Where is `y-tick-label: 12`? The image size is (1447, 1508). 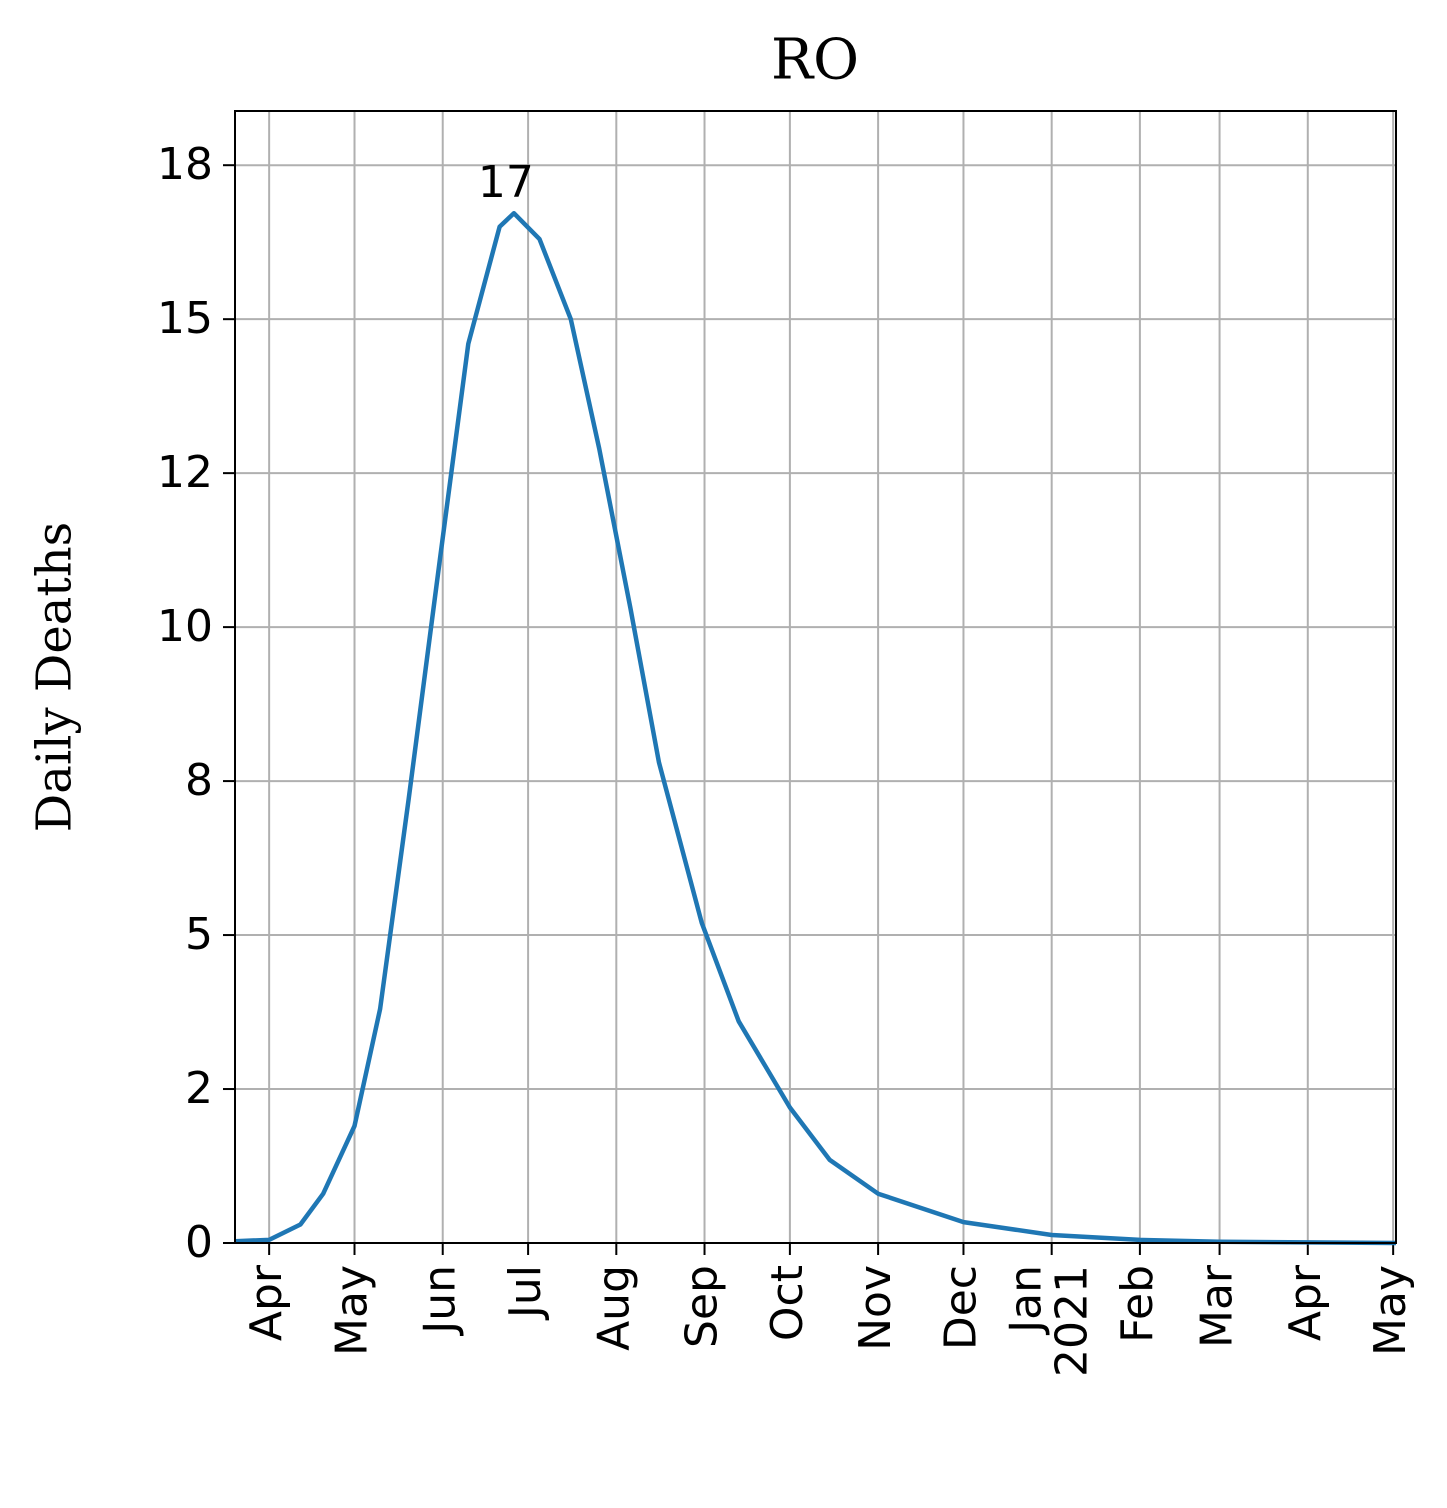
y-tick-label: 12 is located at coordinates (185, 472).